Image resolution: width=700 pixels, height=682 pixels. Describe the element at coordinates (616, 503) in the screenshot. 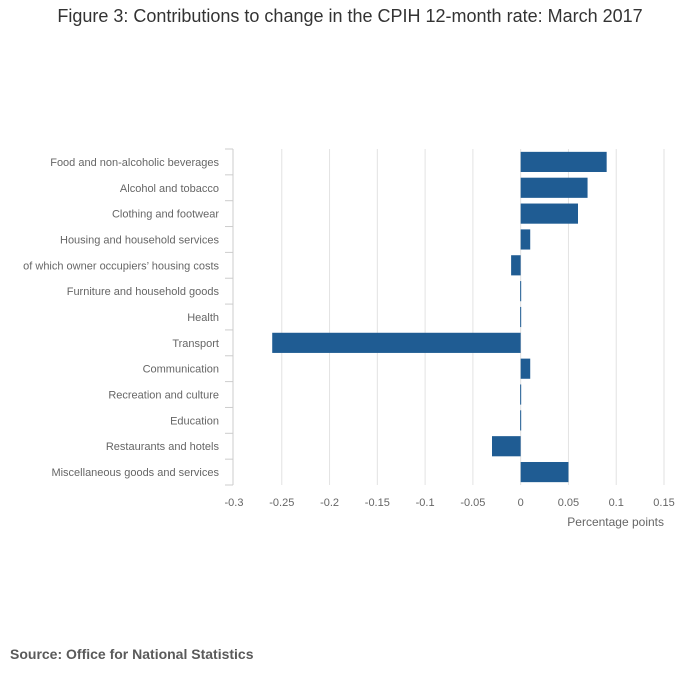

I see `x-tick-label: 0.1` at that location.